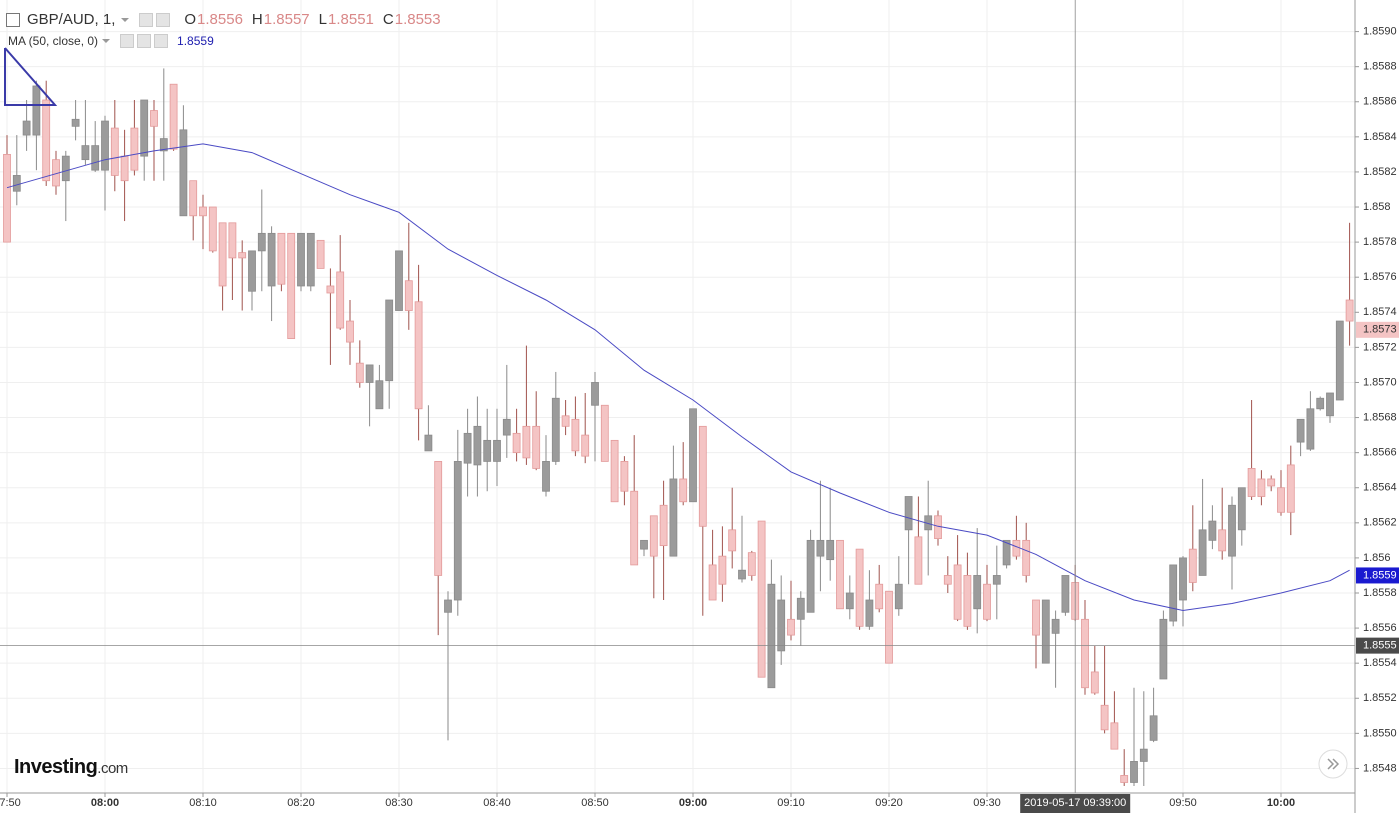 The image size is (1399, 813). Describe the element at coordinates (1380, 628) in the screenshot. I see `y-tick-label: 1.8556` at that location.